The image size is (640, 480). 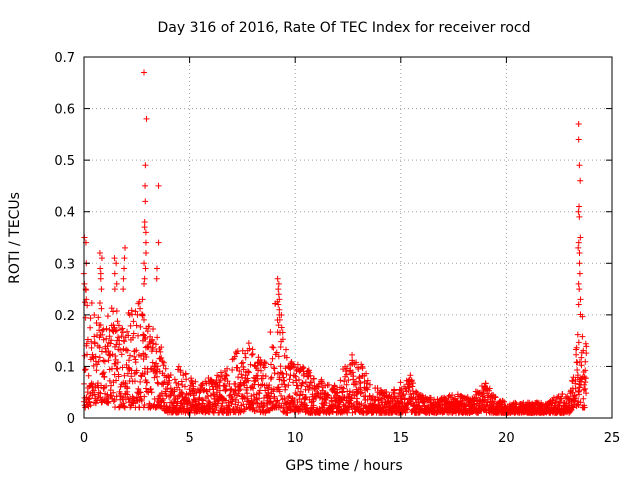 I want to click on x-tick-label: 15, so click(x=401, y=438).